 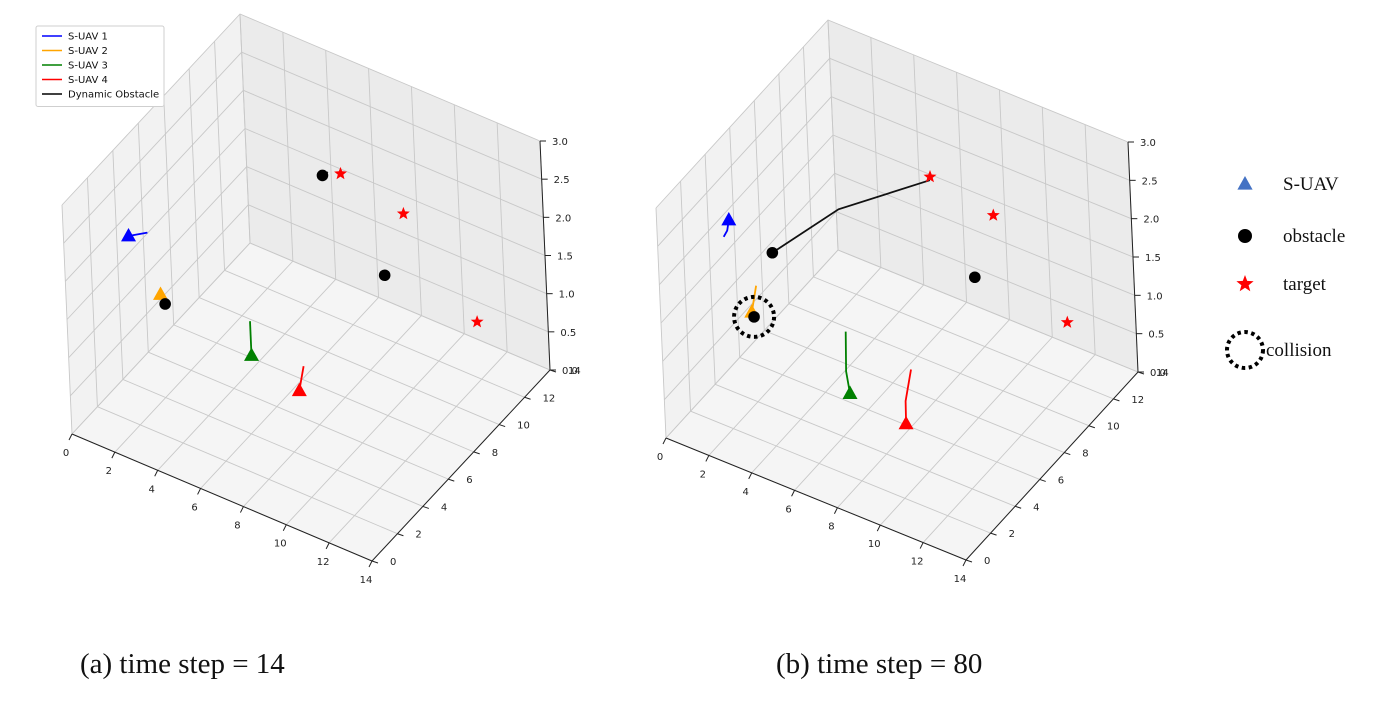 I want to click on legend-marker-label: obstacle, so click(x=1314, y=236).